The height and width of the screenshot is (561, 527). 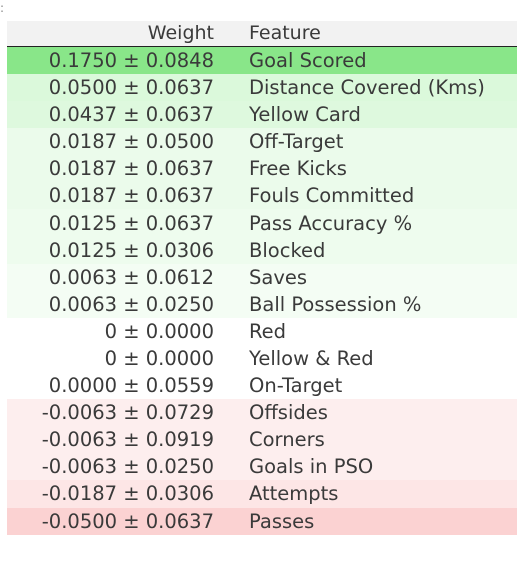 What do you see at coordinates (2, 8) in the screenshot?
I see `top-left-marker: :` at bounding box center [2, 8].